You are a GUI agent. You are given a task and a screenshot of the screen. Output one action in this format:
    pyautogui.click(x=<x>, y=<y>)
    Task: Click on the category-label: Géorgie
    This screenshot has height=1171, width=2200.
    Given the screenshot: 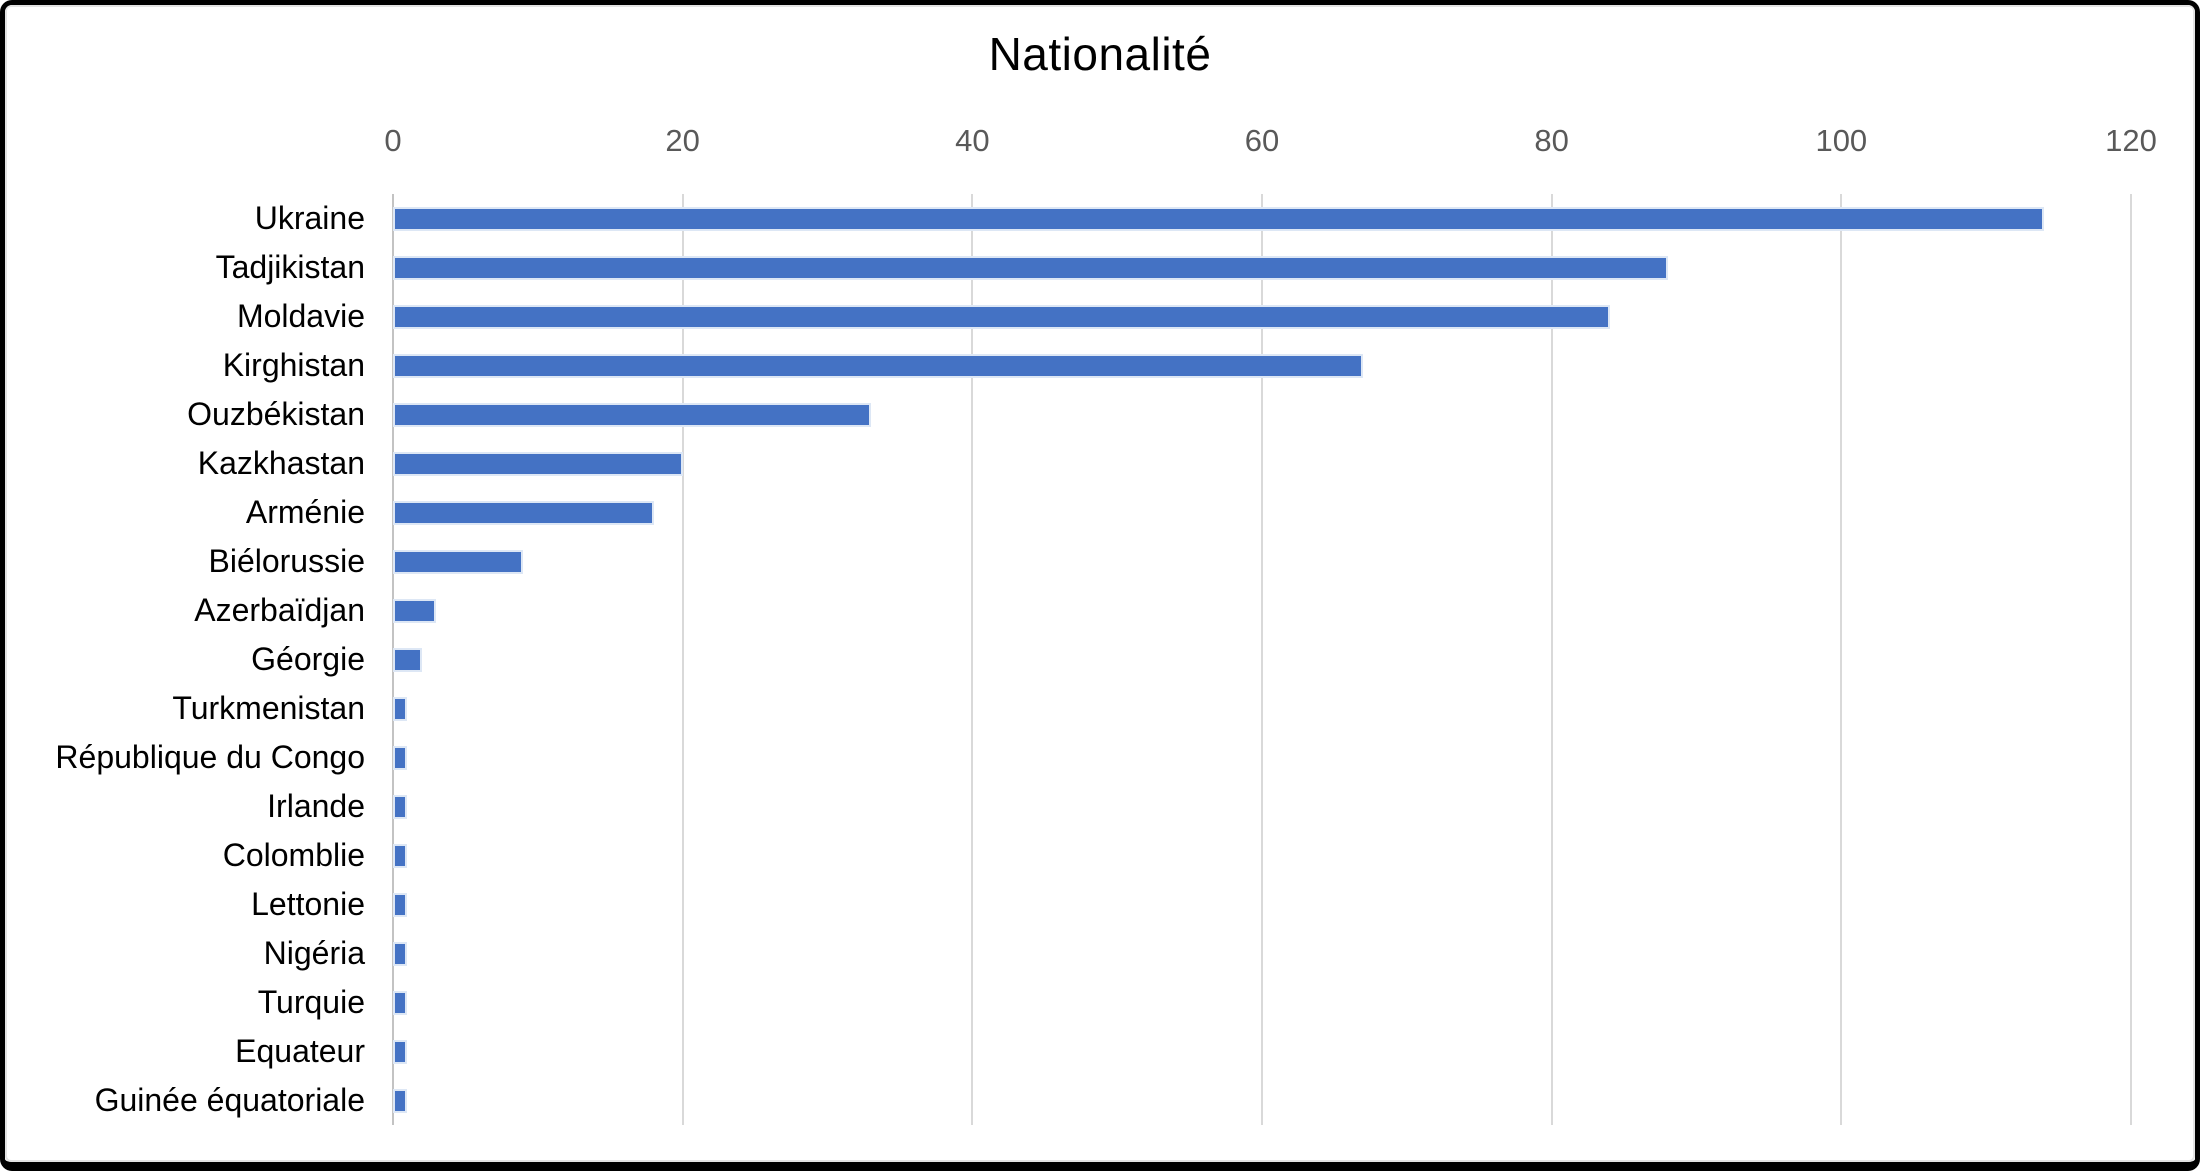 What is the action you would take?
    pyautogui.click(x=308, y=659)
    